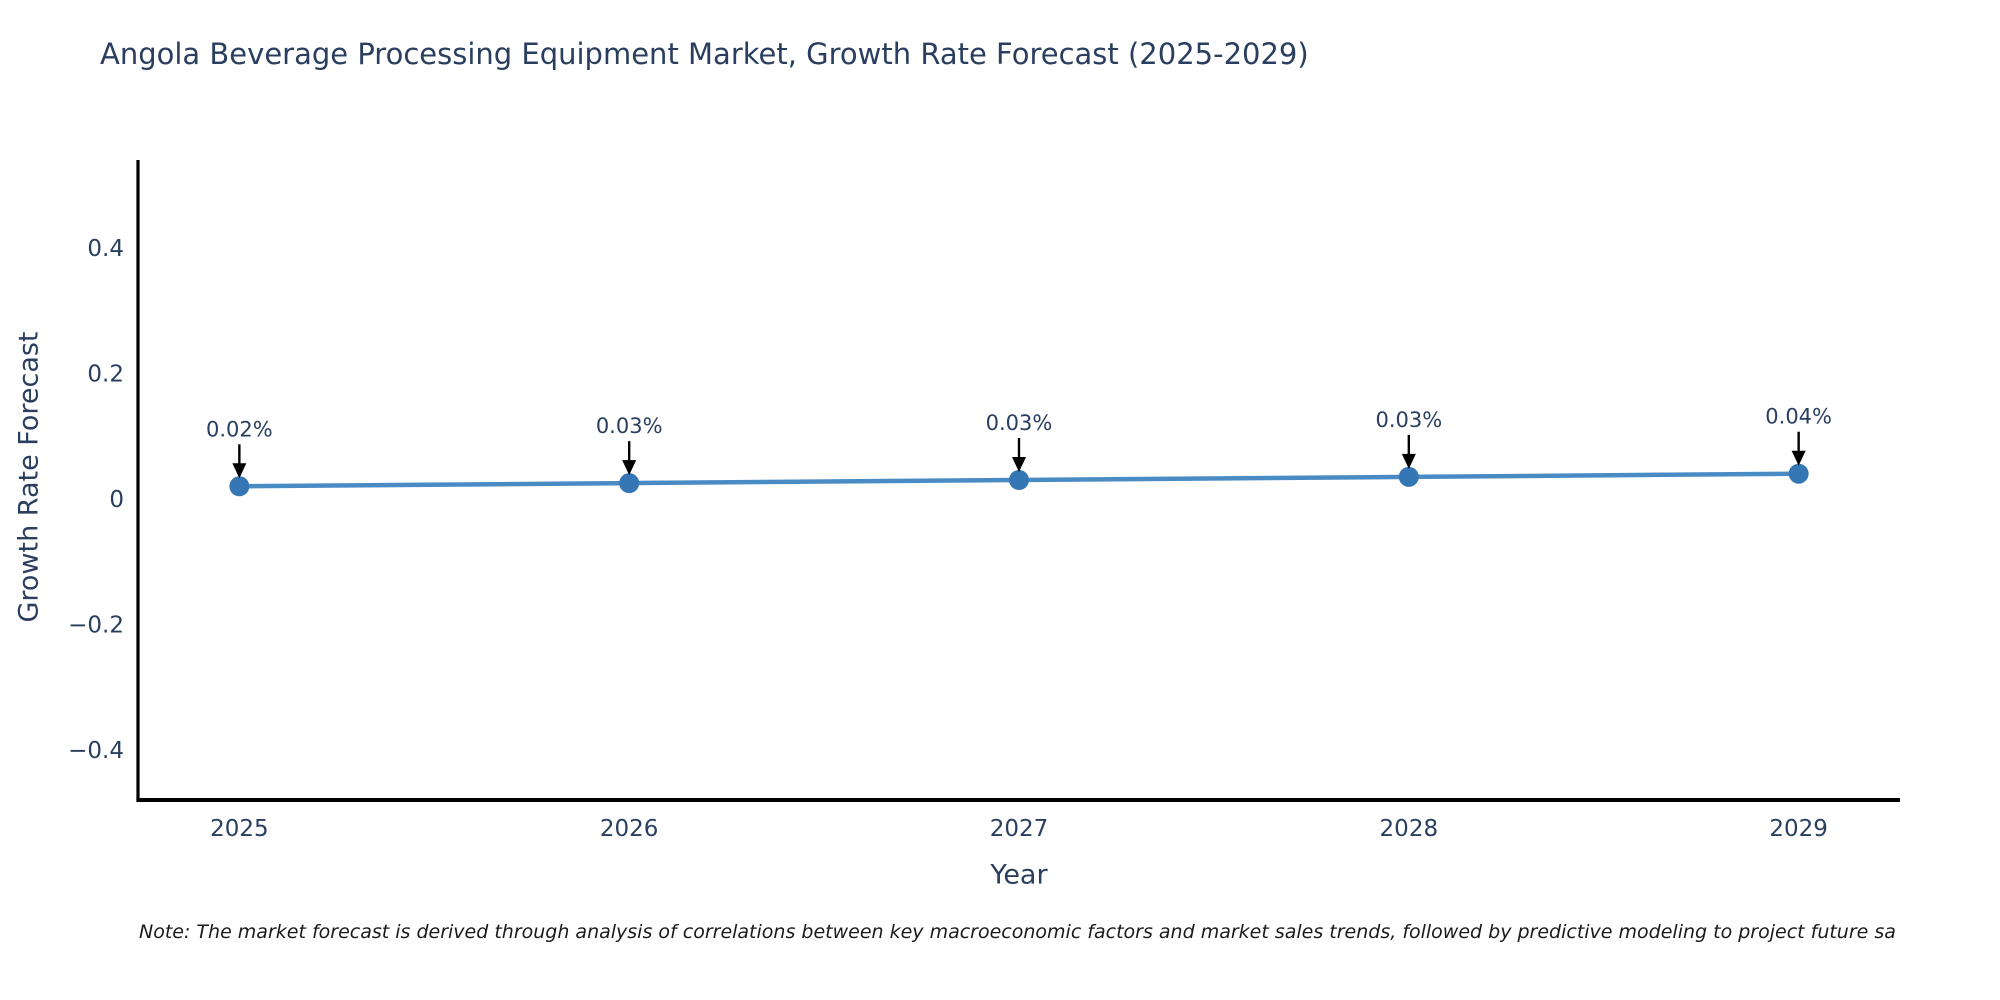  I want to click on y-tick-label: 0.4, so click(105, 249).